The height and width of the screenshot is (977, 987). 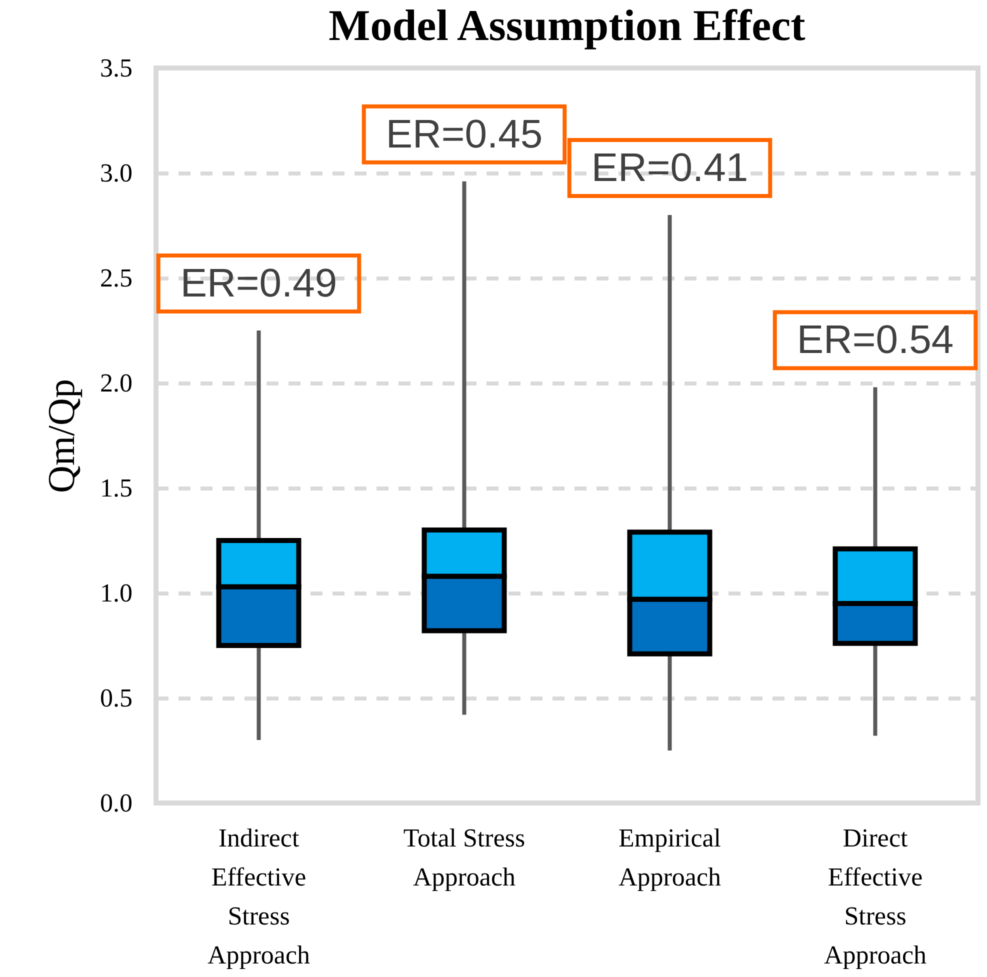 What do you see at coordinates (116, 173) in the screenshot?
I see `y-tick-label: 3.0` at bounding box center [116, 173].